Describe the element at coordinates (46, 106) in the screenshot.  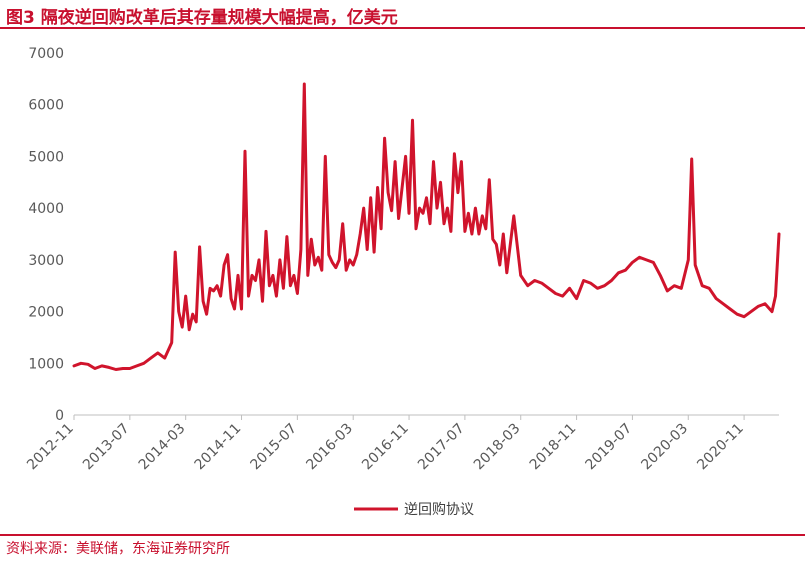
I see `y-tick-label: 6000` at that location.